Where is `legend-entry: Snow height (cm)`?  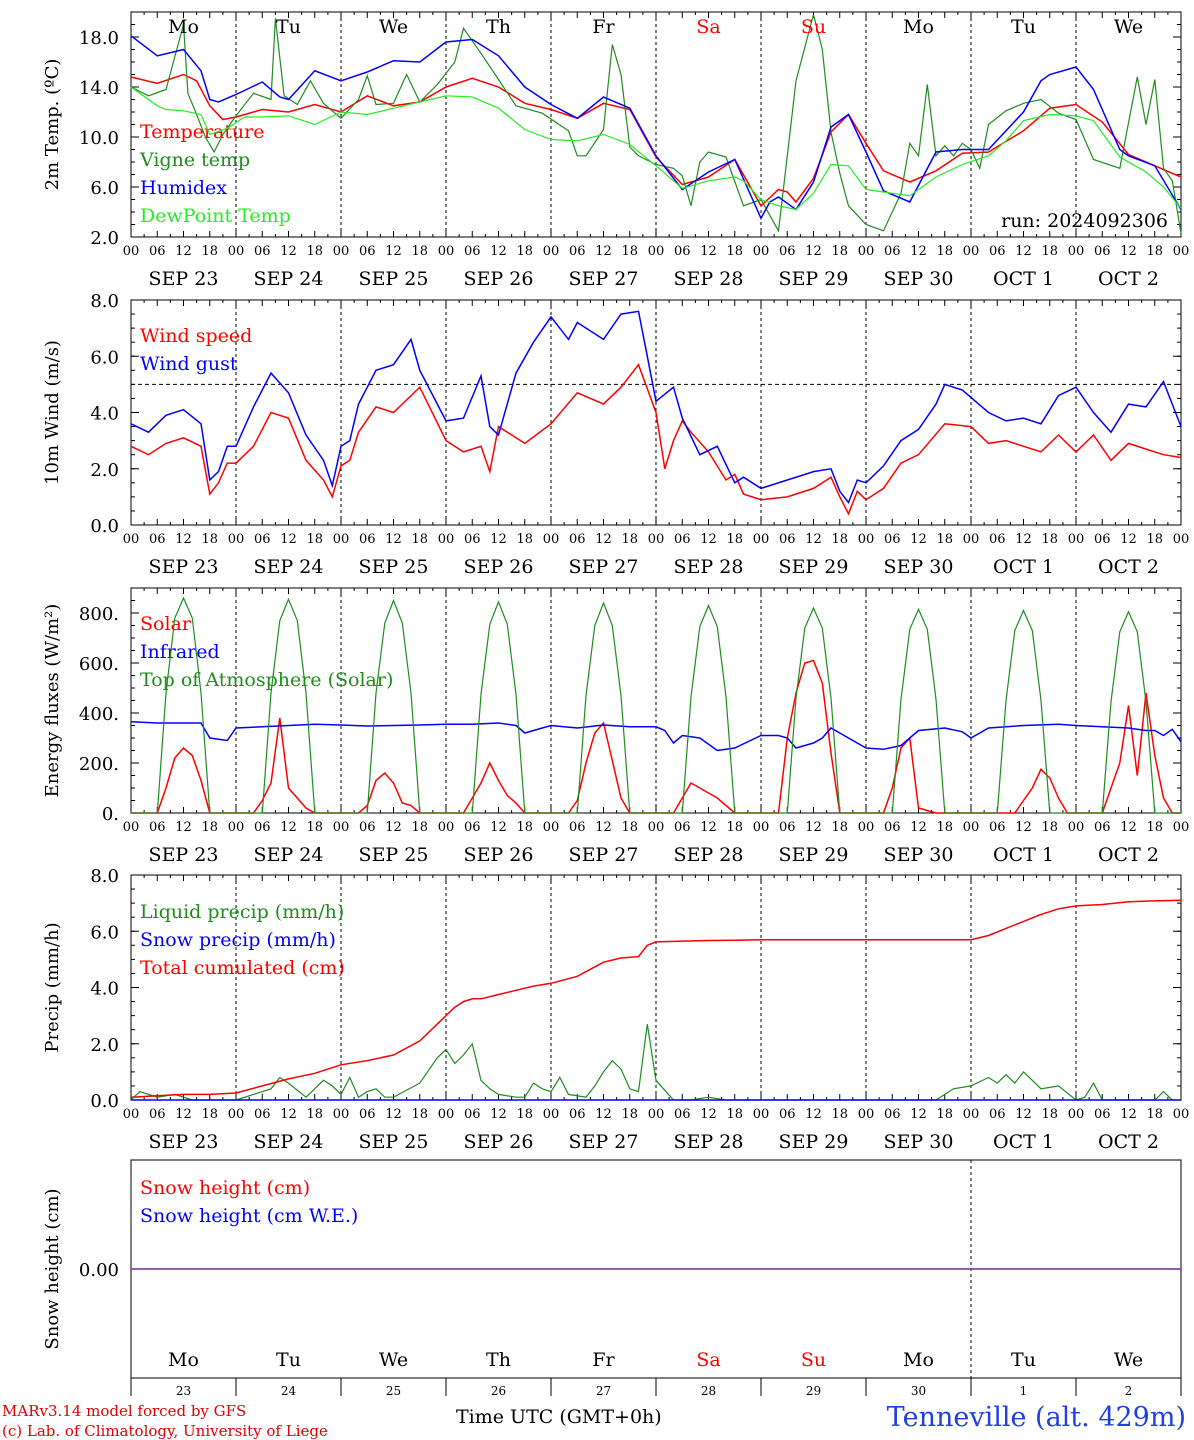
legend-entry: Snow height (cm) is located at coordinates (225, 1188).